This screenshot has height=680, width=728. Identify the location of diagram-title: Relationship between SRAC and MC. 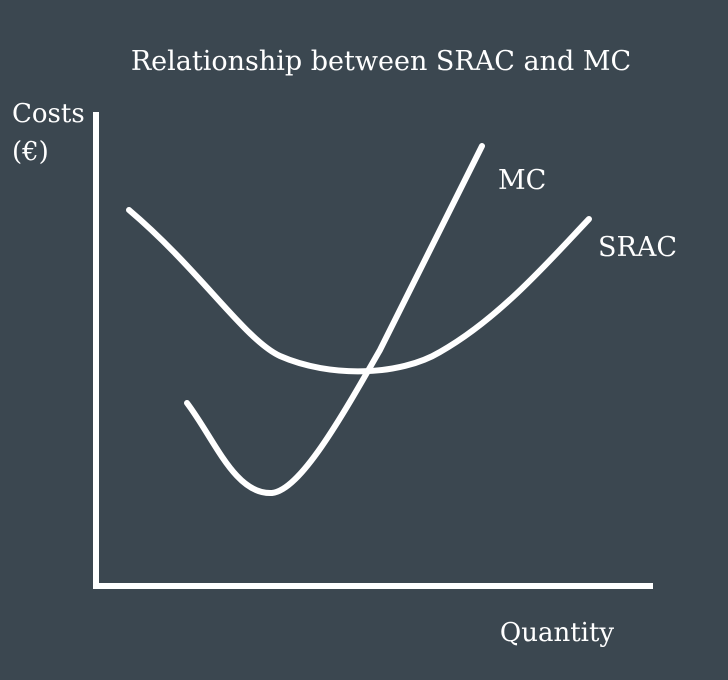
(381, 61).